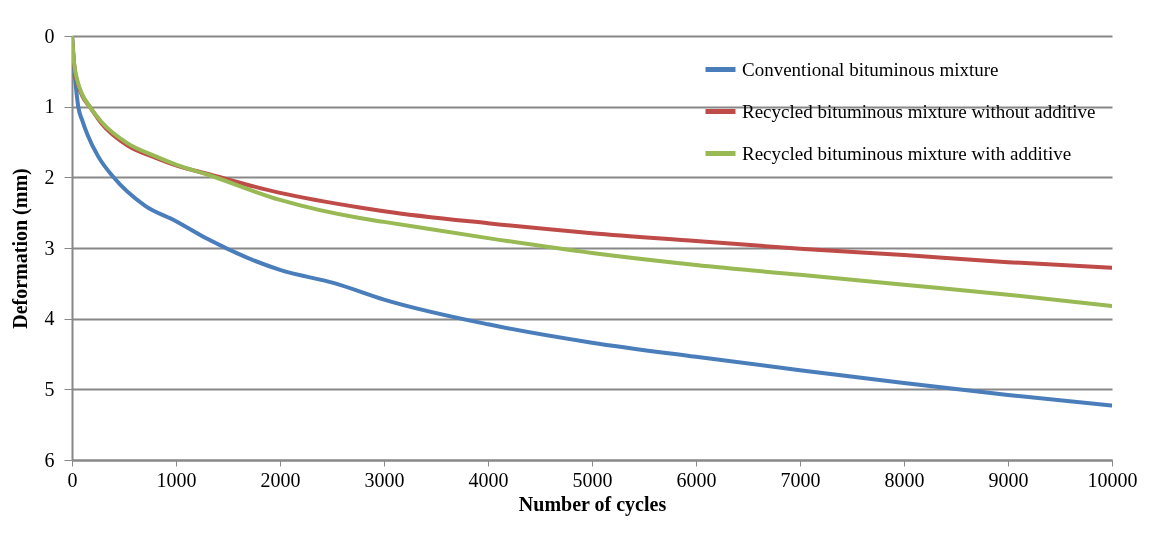 The image size is (1172, 534). What do you see at coordinates (488, 479) in the screenshot?
I see `x-tick-label: 4000` at bounding box center [488, 479].